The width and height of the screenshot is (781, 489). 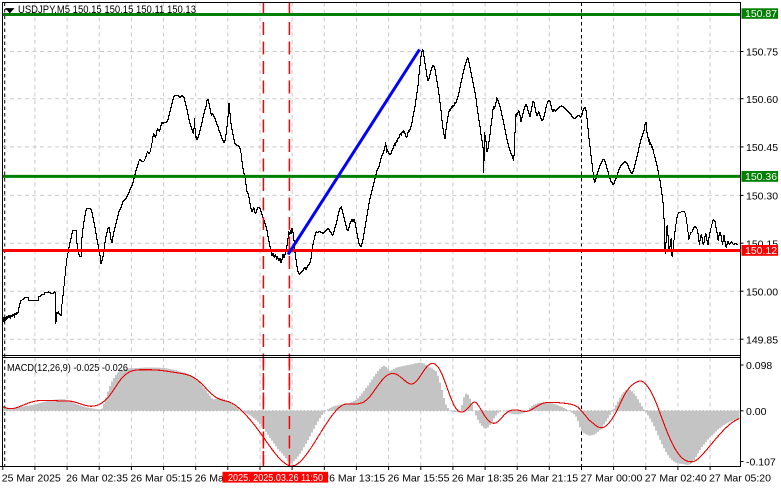 I want to click on svg-text: 26 Mar 13:15, so click(x=354, y=479).